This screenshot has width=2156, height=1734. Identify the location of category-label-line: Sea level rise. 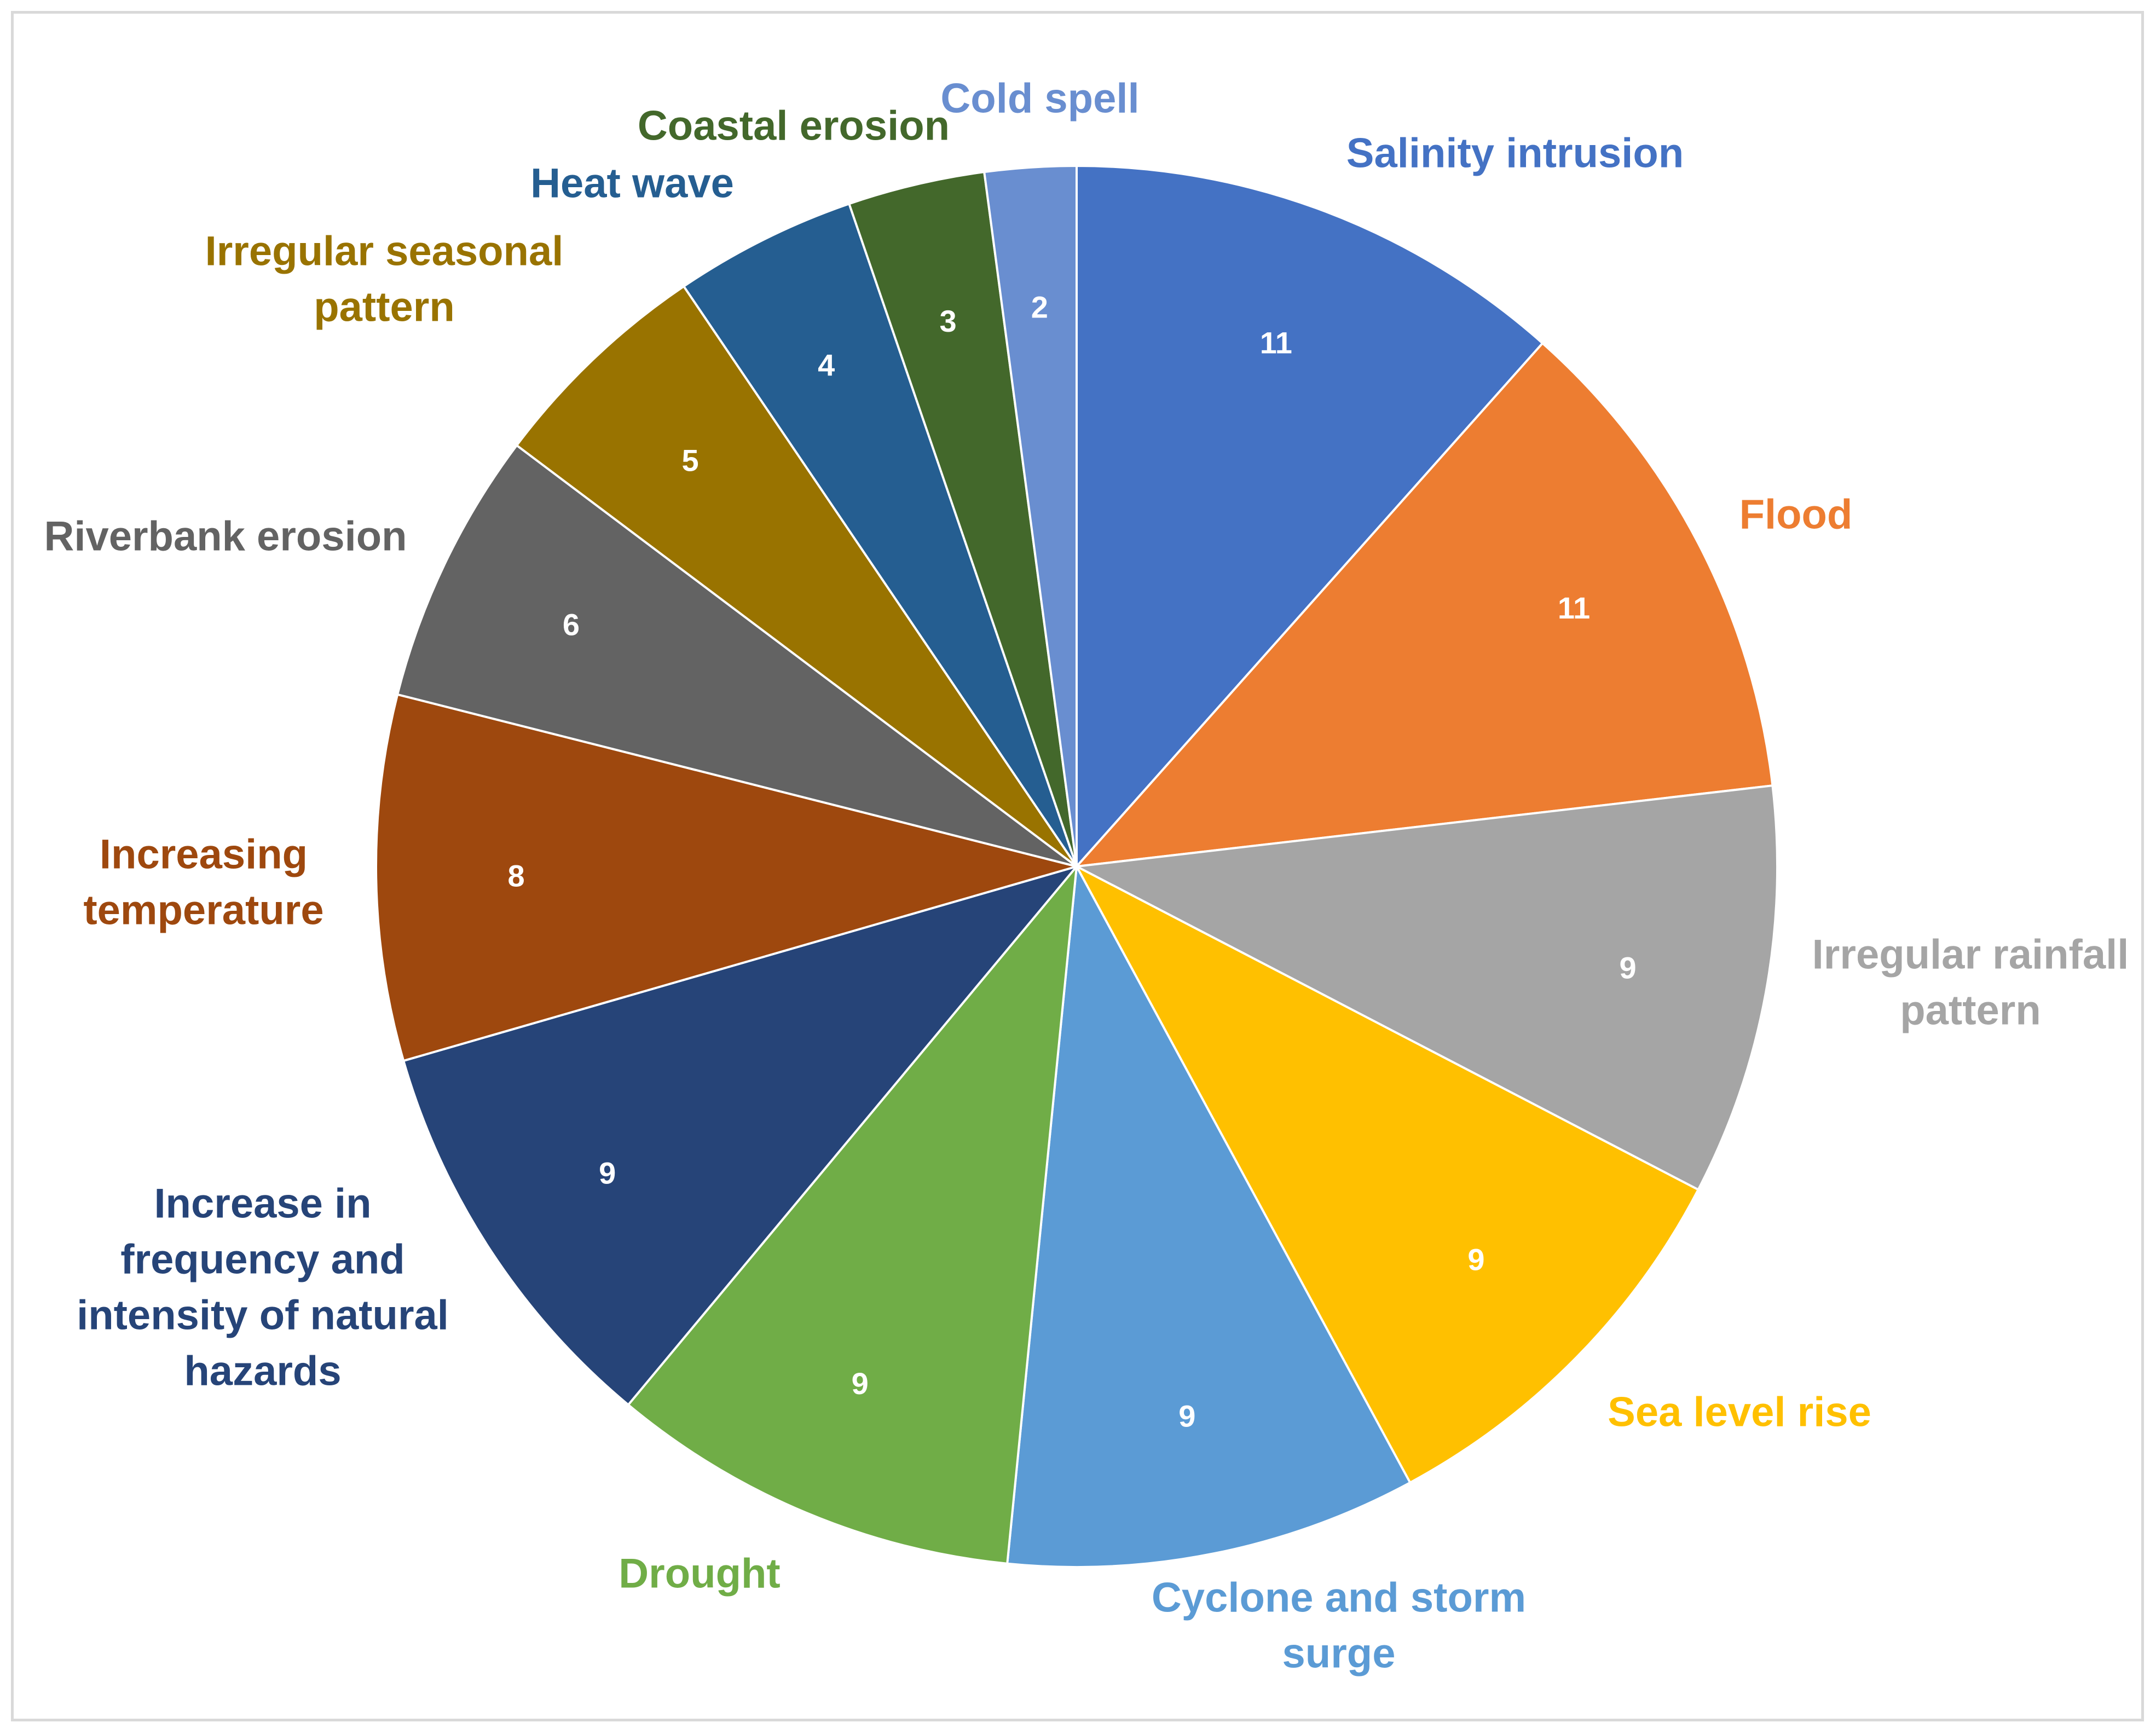
(1739, 1413).